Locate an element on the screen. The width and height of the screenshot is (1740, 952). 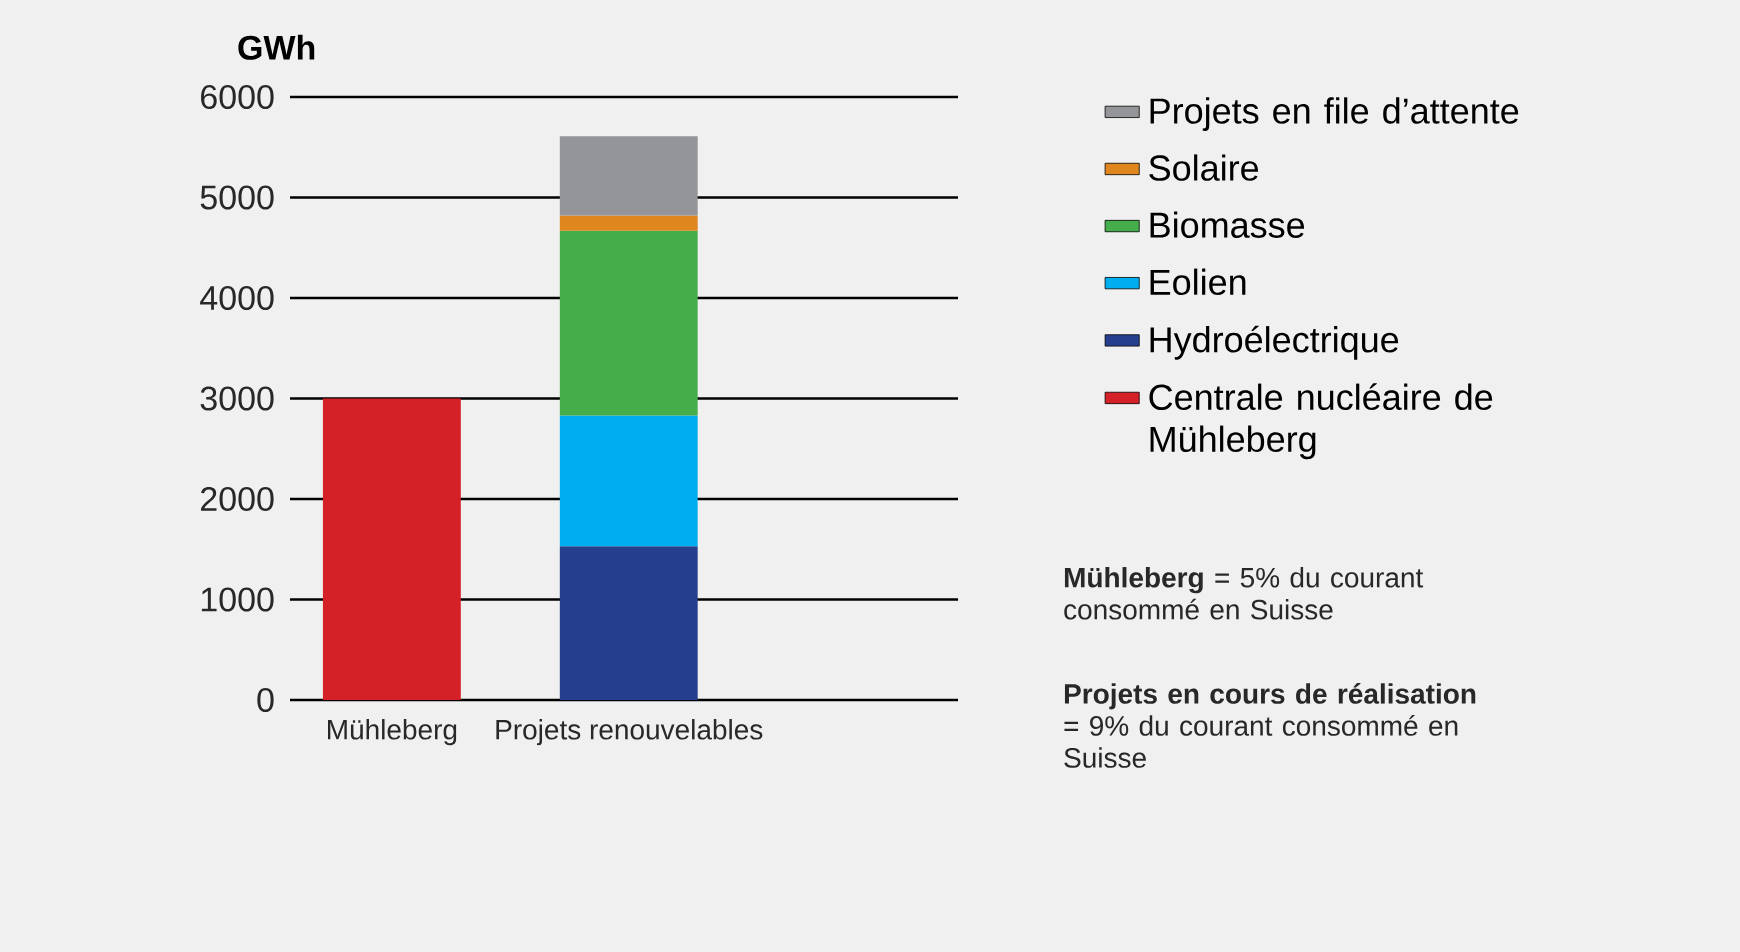
y-tick-label: 2000 is located at coordinates (237, 499).